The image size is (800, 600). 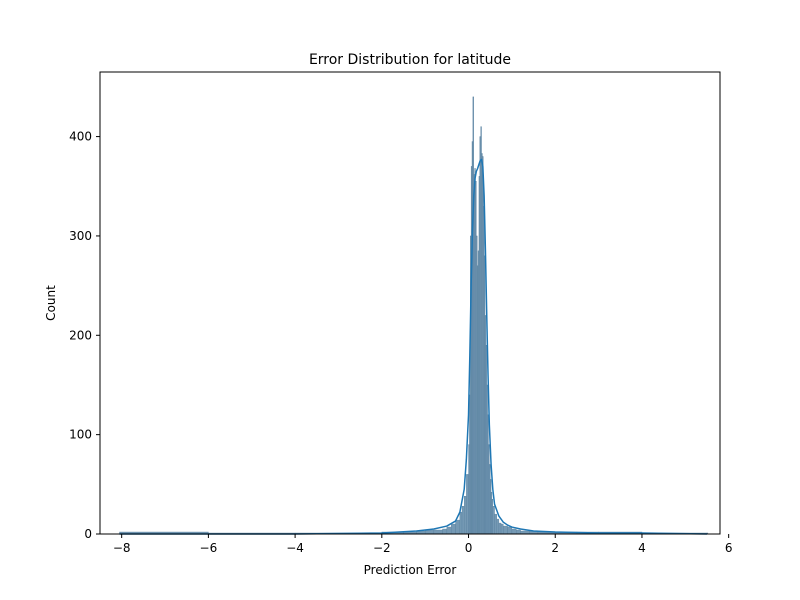 What do you see at coordinates (410, 60) in the screenshot?
I see `chart-title: Error Distribution for latitude` at bounding box center [410, 60].